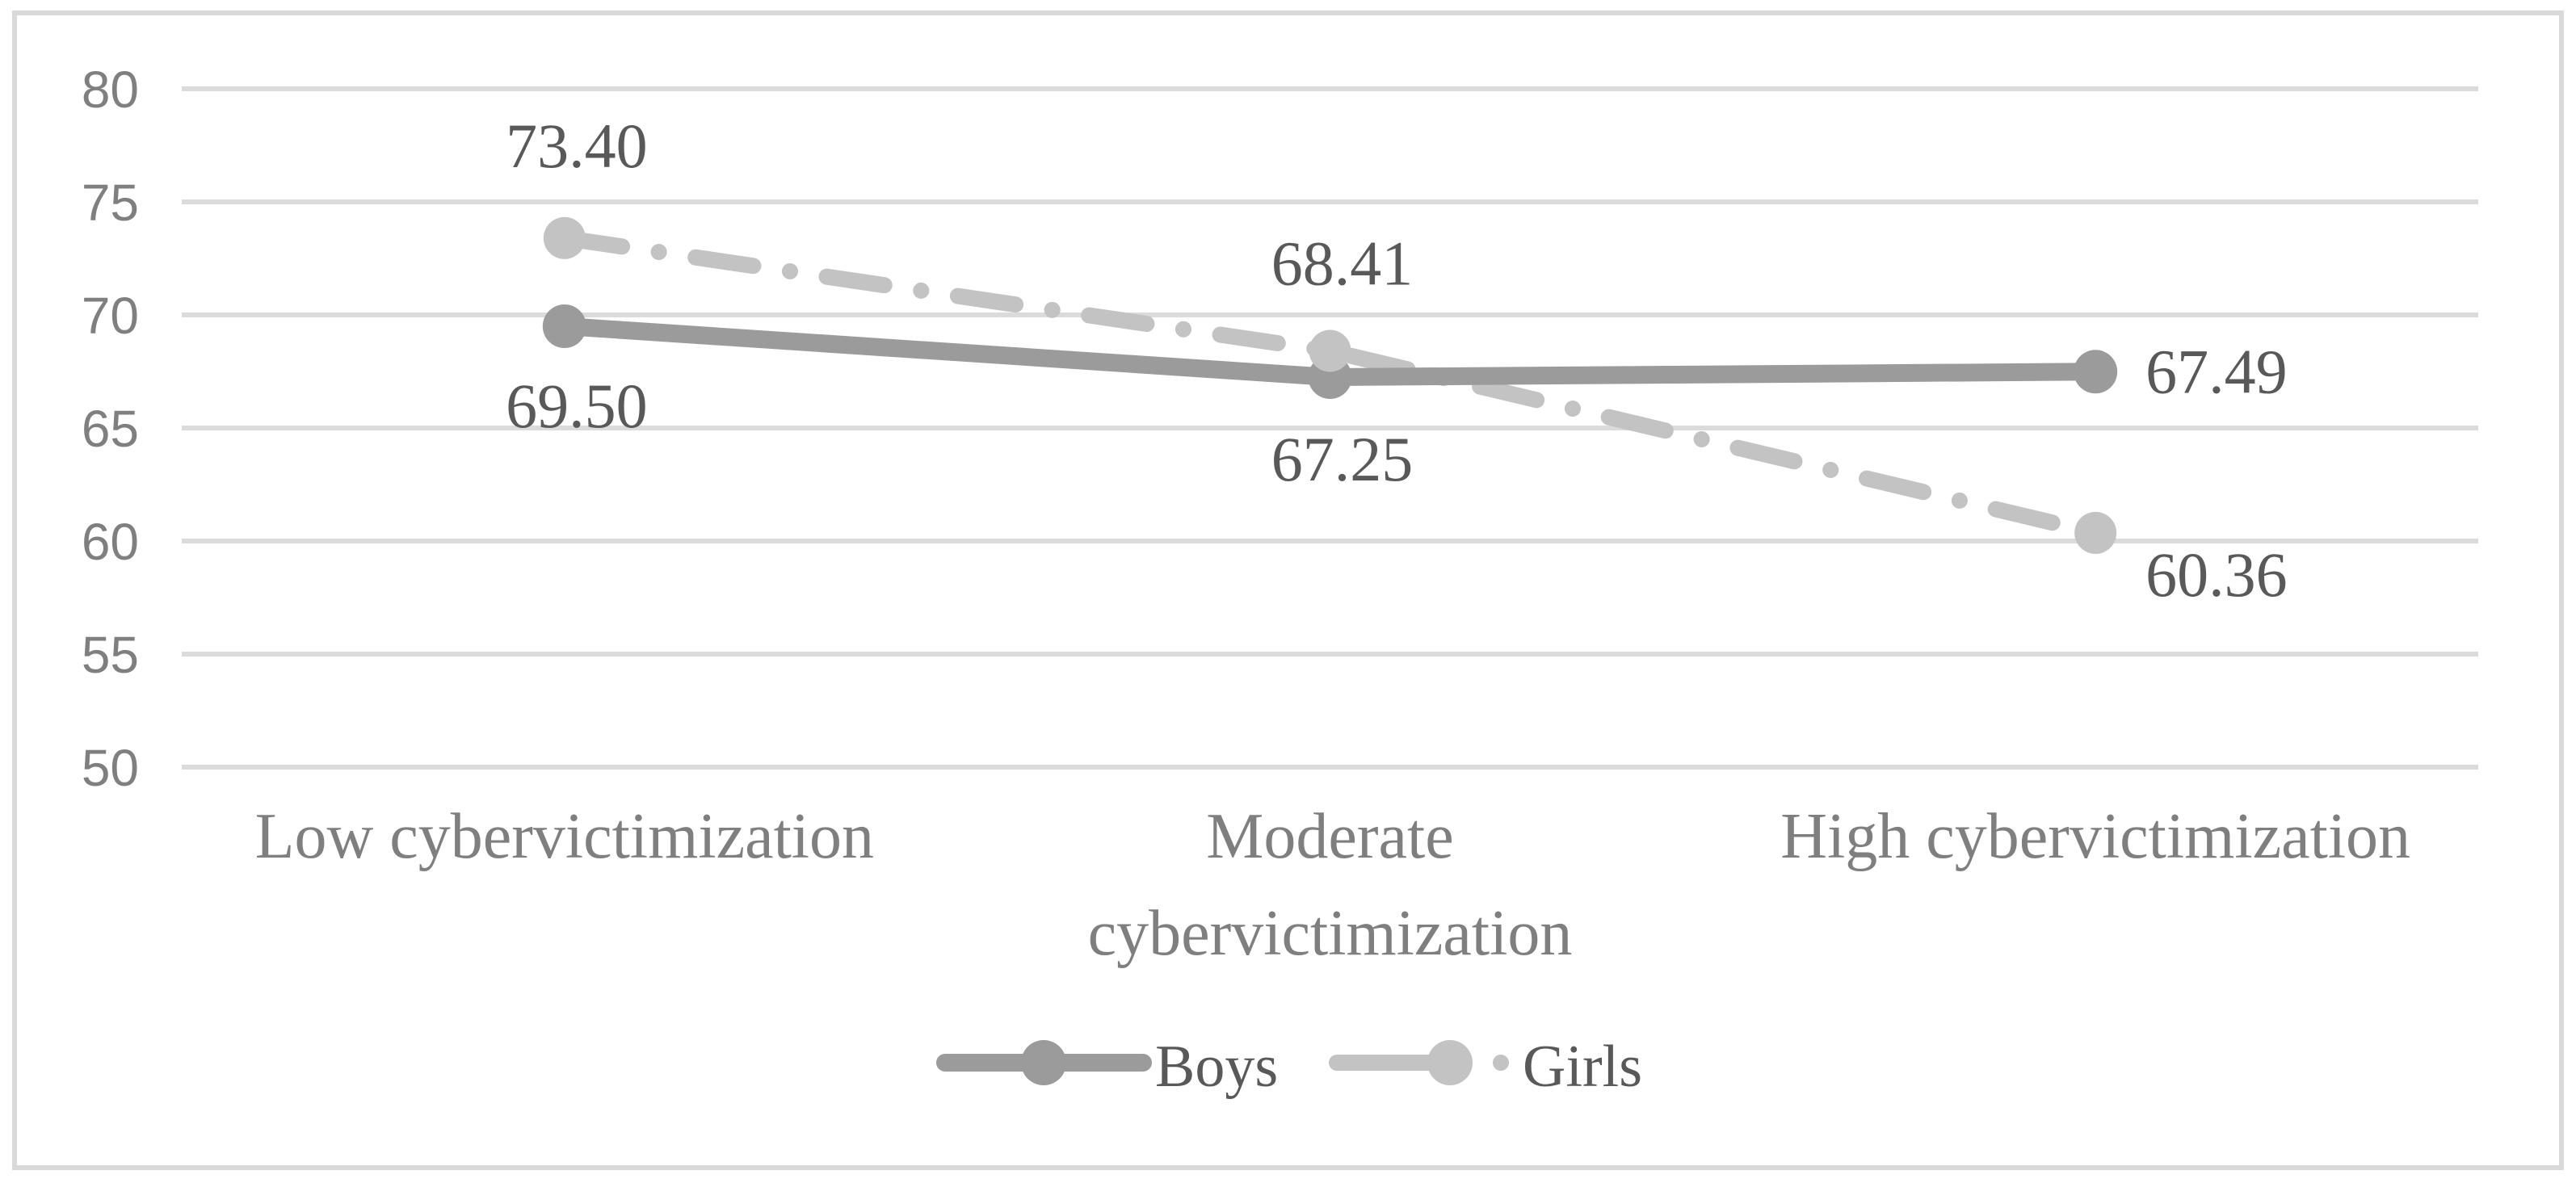 This screenshot has height=1183, width=2576. What do you see at coordinates (564, 837) in the screenshot?
I see `category-label: Low cybervictimization` at bounding box center [564, 837].